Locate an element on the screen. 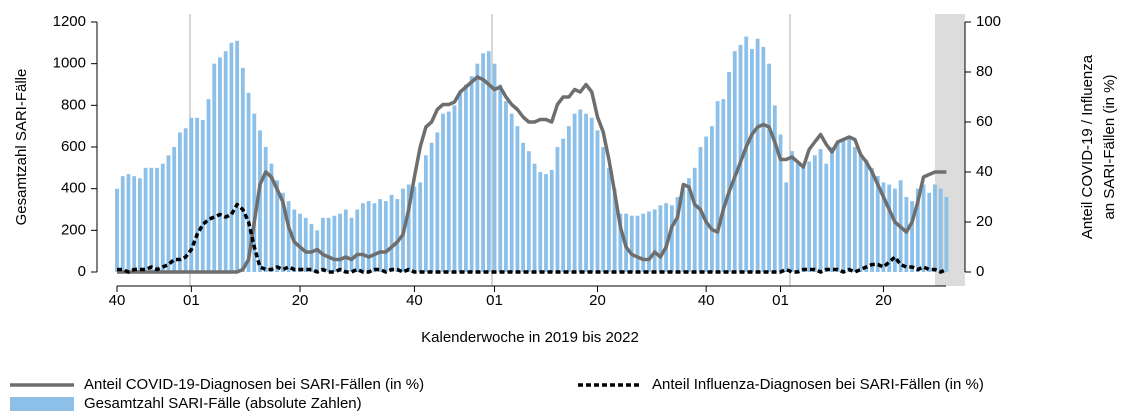 This screenshot has height=417, width=1131. y-tick-label: 1200 is located at coordinates (69, 21).